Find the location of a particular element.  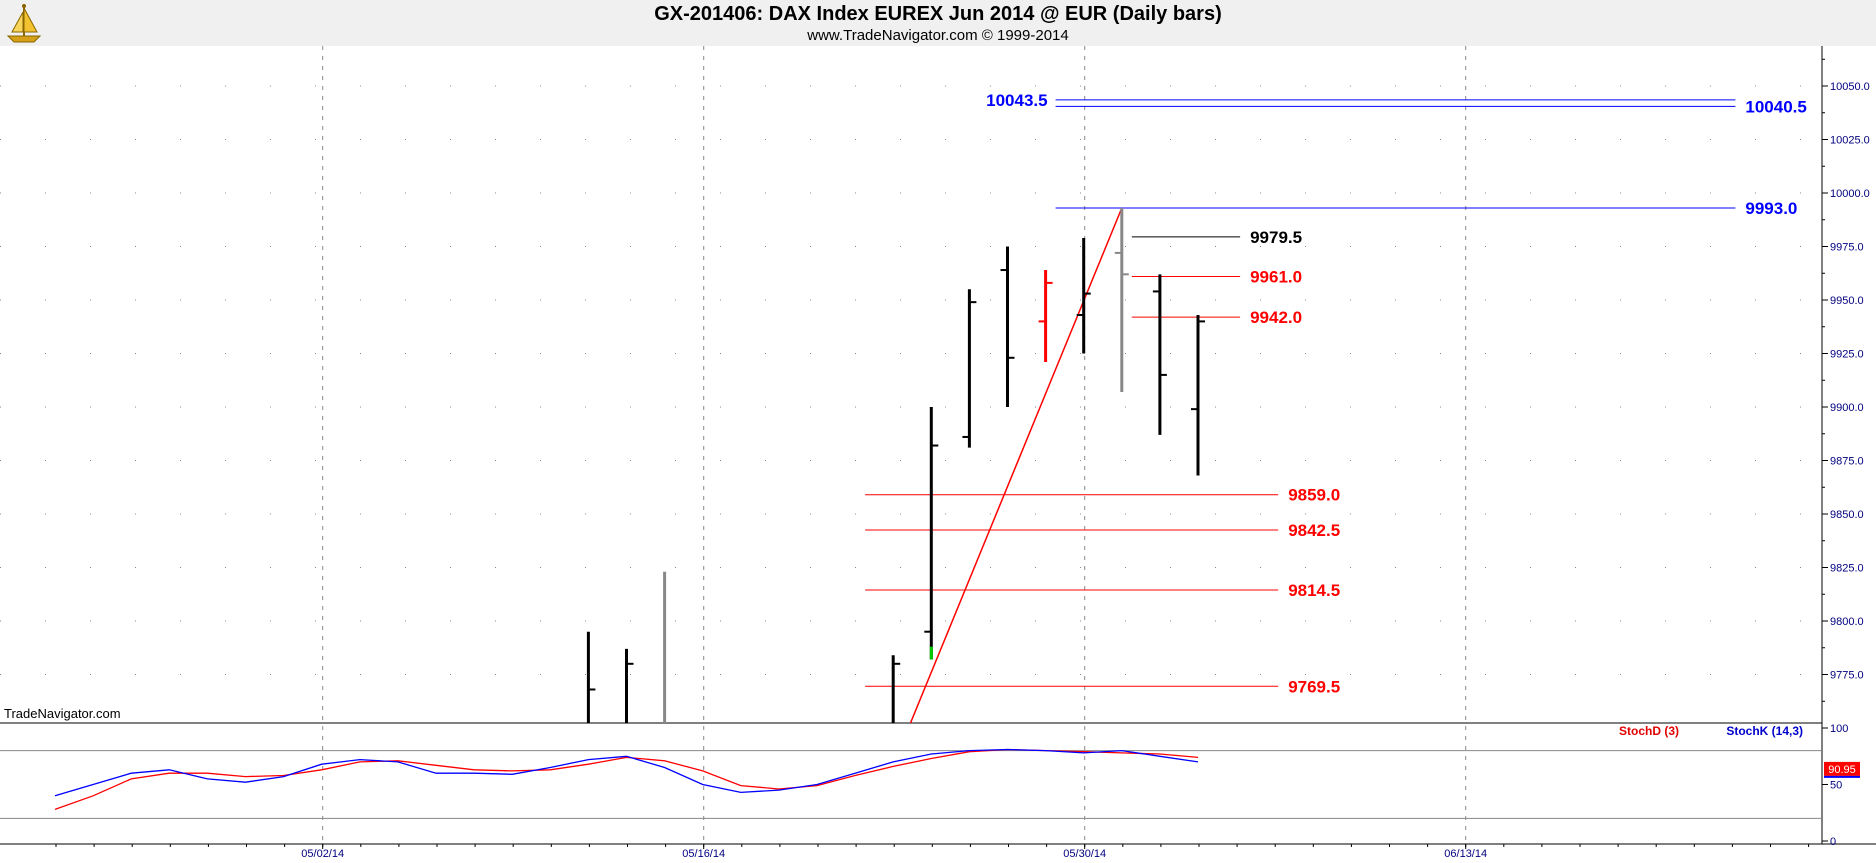

stoch-tick-label: 100 is located at coordinates (1839, 729).